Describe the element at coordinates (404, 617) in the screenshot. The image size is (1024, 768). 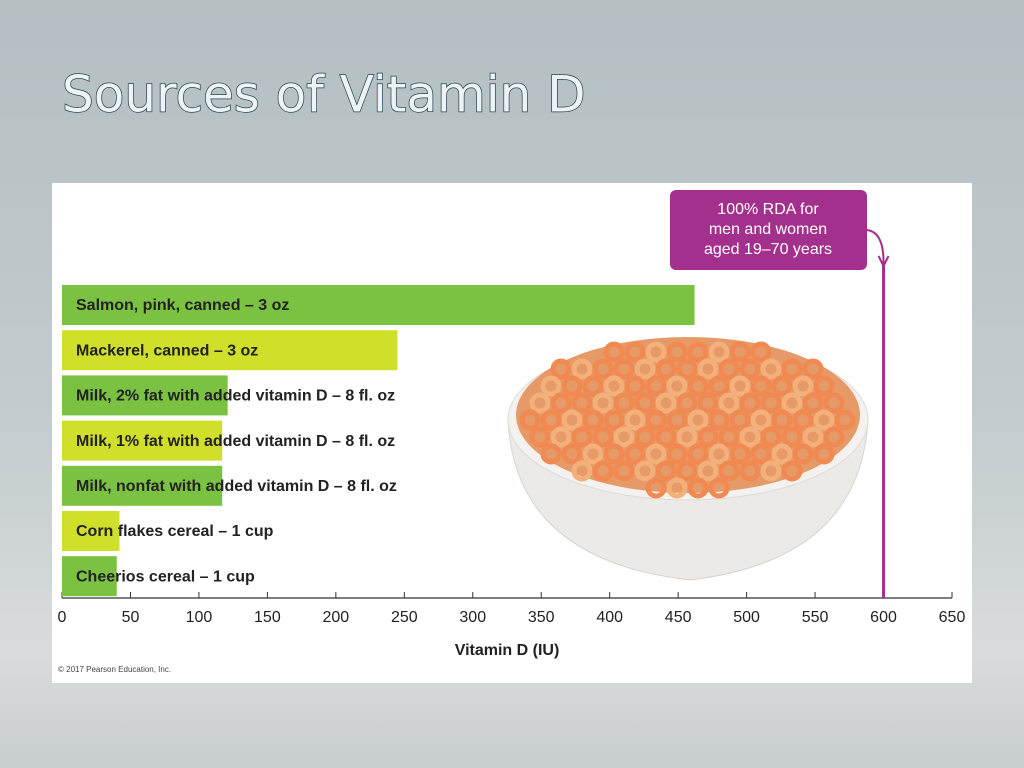
I see `x-tick-label: 250` at that location.